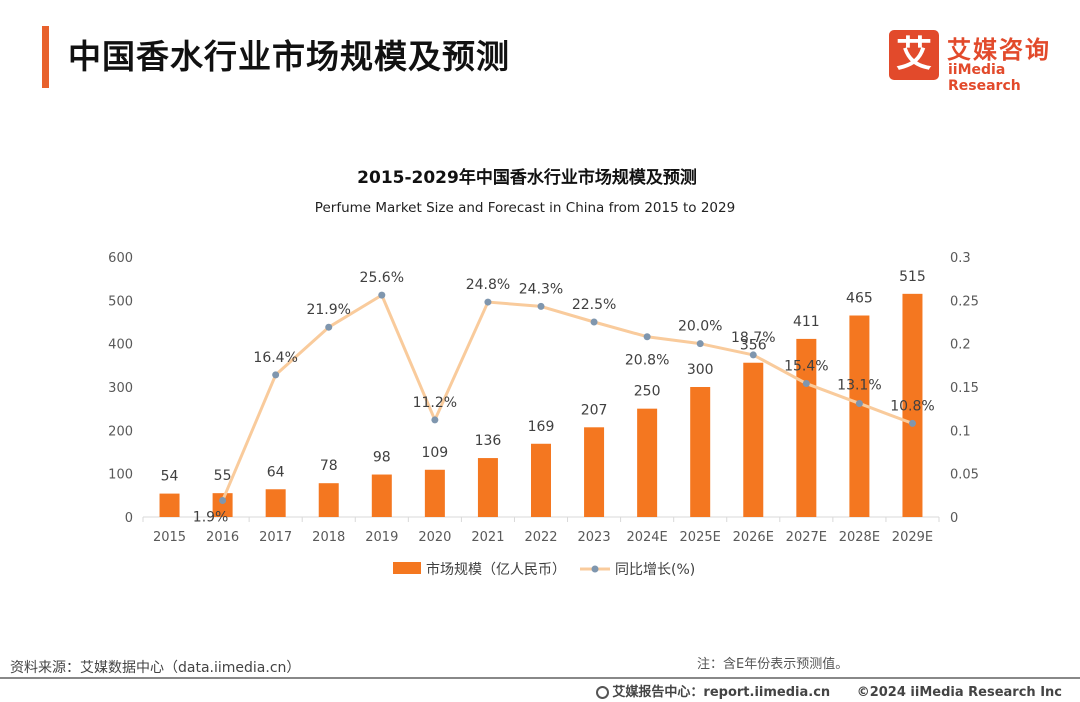 This screenshot has width=1080, height=702. I want to click on bar-2022, so click(541, 480).